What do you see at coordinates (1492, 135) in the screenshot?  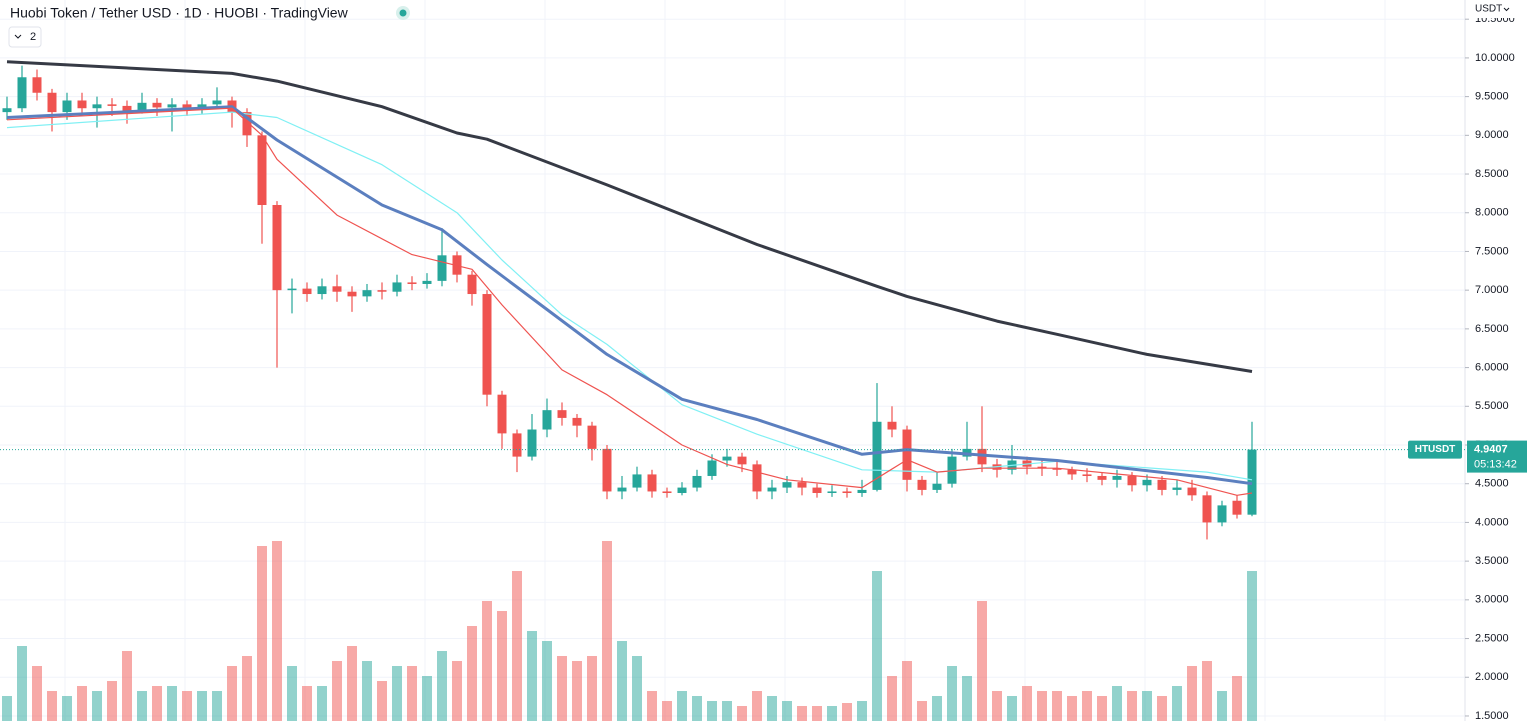 I see `y-tick-label: 9.0000` at bounding box center [1492, 135].